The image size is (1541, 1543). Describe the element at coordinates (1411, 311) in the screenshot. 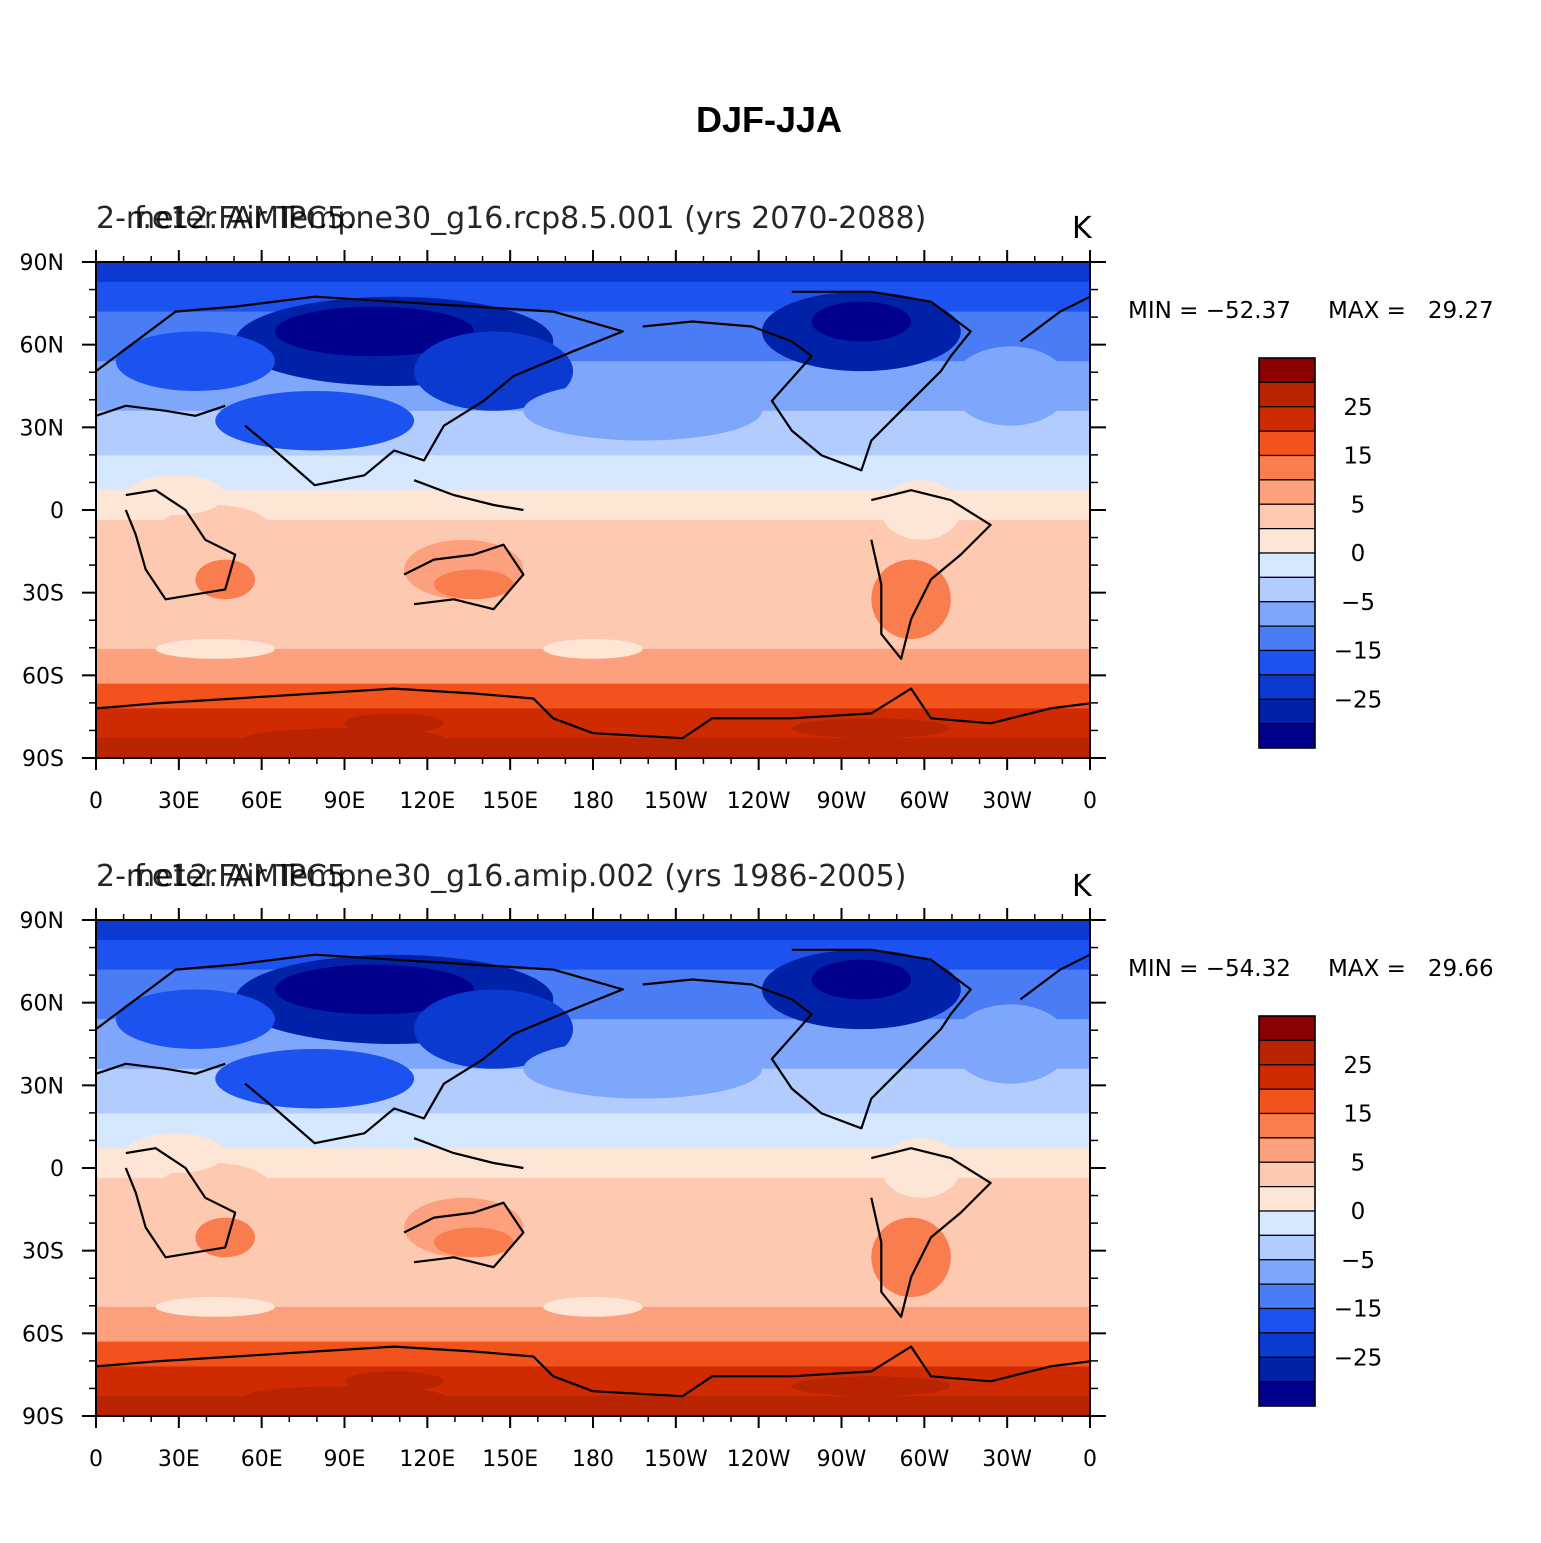

I see `max-label: MAX = 29.27` at that location.